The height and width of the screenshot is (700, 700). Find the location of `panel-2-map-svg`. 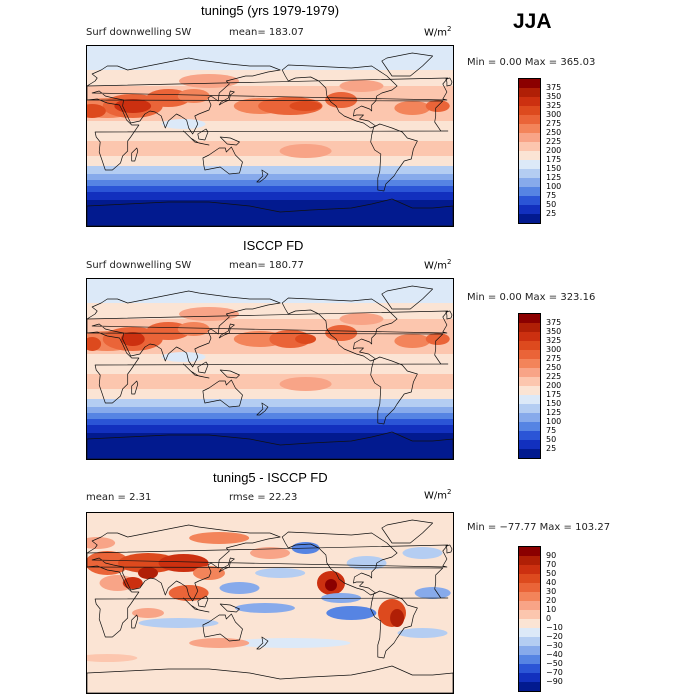

panel-2-map-svg is located at coordinates (270, 369).